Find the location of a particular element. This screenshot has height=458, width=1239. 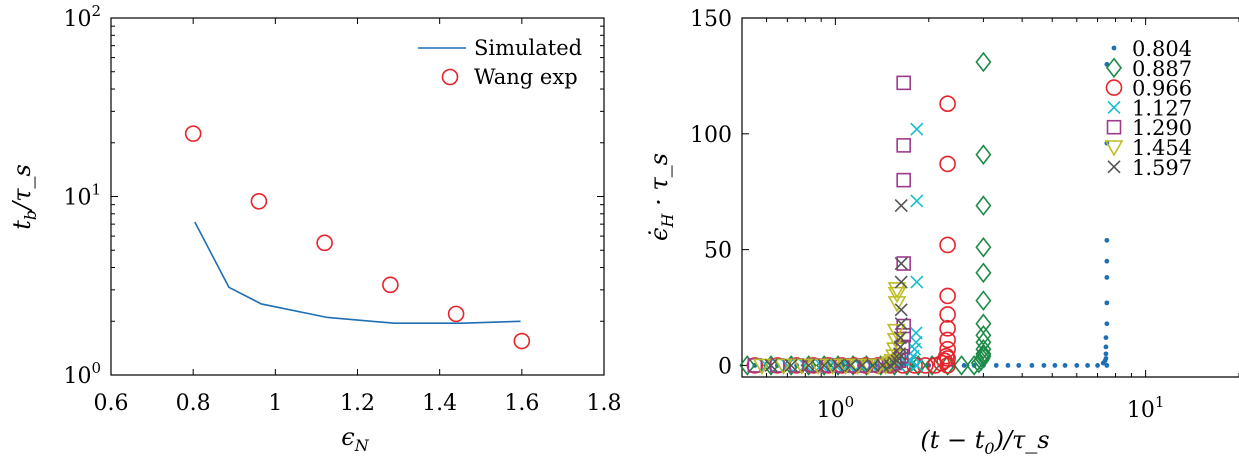

x-tick-label: 1.2 is located at coordinates (357, 403).